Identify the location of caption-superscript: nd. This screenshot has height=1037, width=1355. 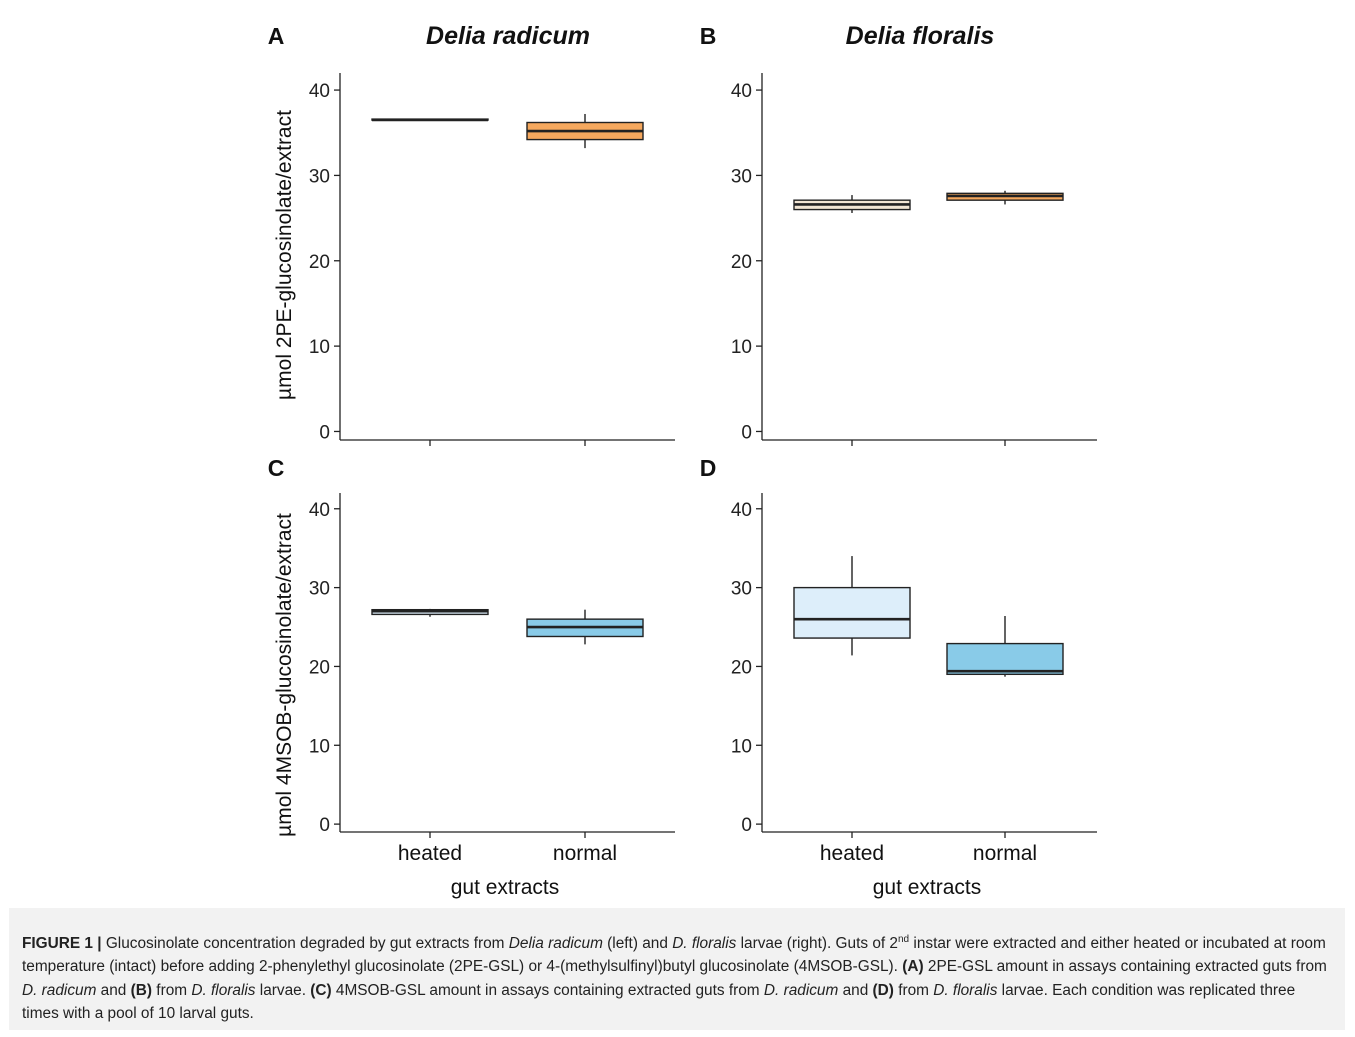
(903, 939).